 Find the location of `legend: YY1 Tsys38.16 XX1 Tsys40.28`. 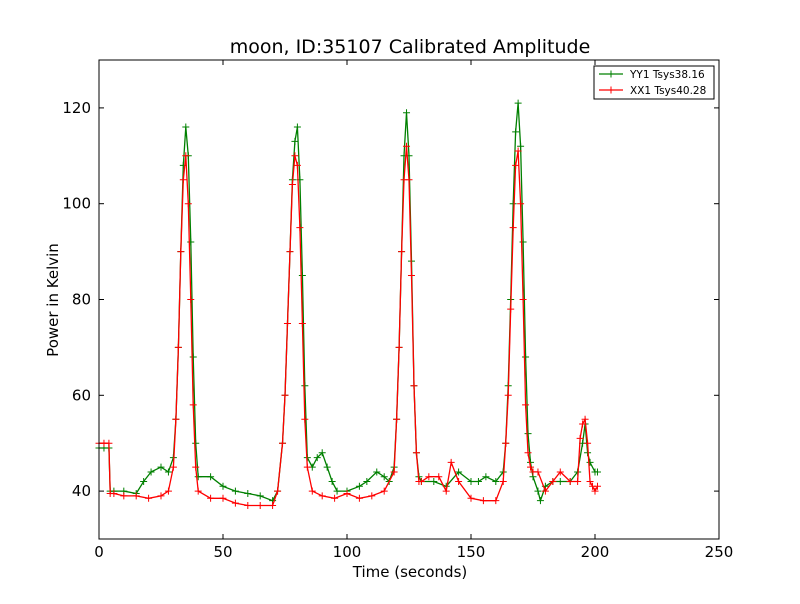

legend: YY1 Tsys38.16 XX1 Tsys40.28 is located at coordinates (654, 82).